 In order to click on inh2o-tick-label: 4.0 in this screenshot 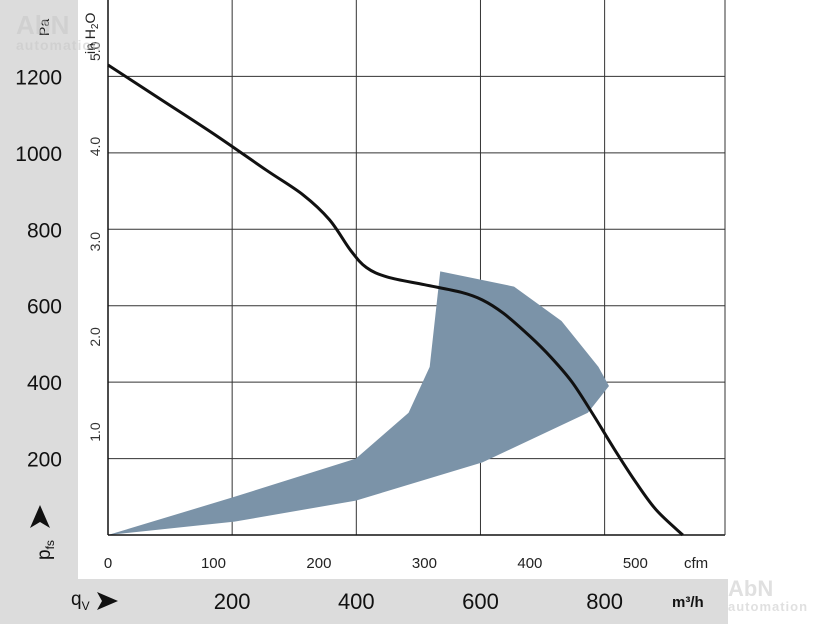, I will do `click(95, 147)`.